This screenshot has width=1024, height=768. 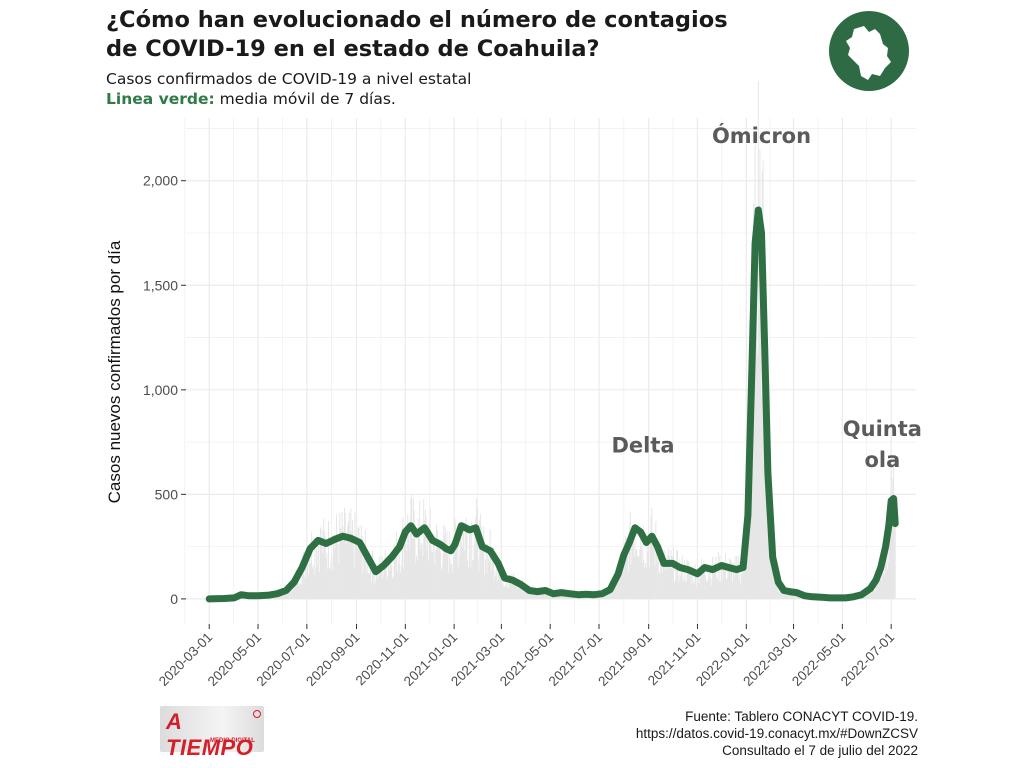 What do you see at coordinates (767, 297) in the screenshot?
I see `annotations-layer: Delta Ómicron Quinta ola` at bounding box center [767, 297].